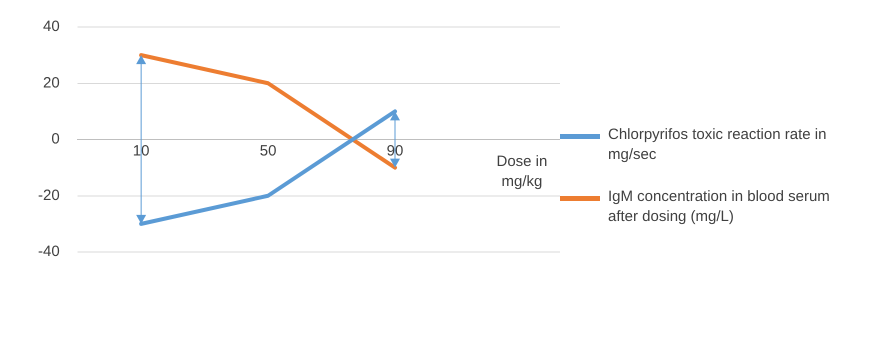 This screenshot has width=880, height=342. I want to click on y-tick-label: -20, so click(49, 195).